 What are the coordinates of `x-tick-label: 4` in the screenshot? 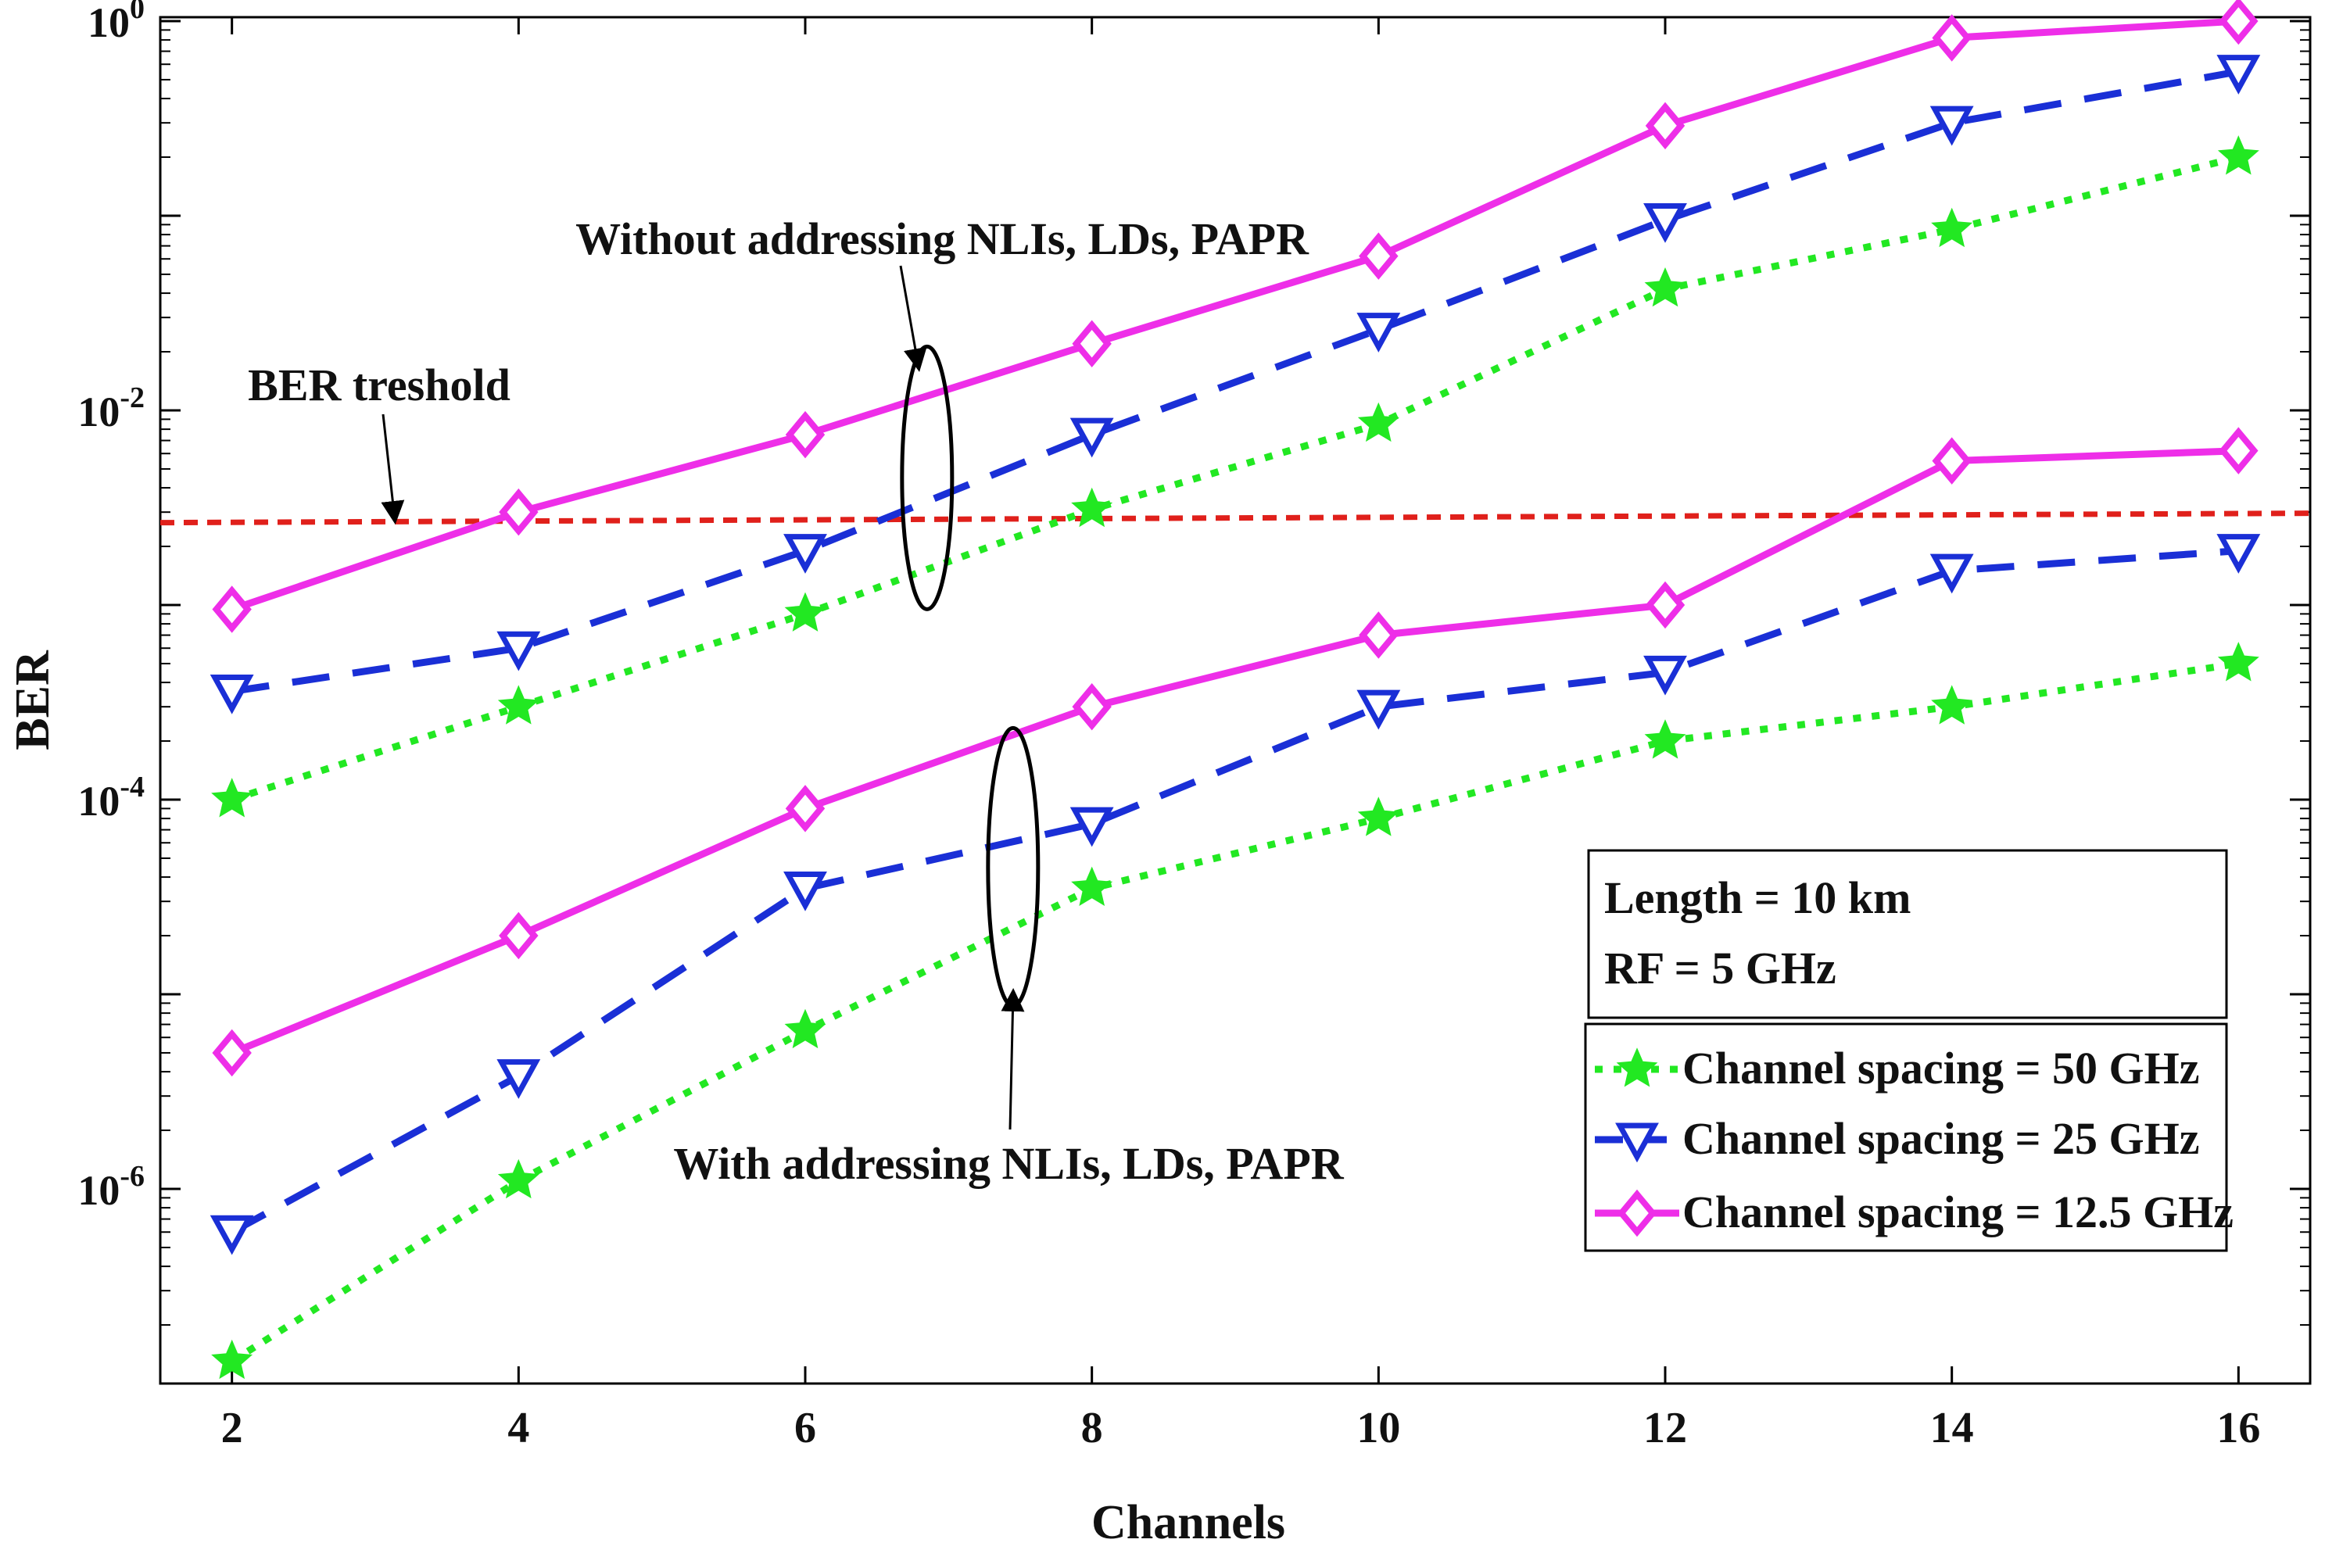 It's located at (518, 1428).